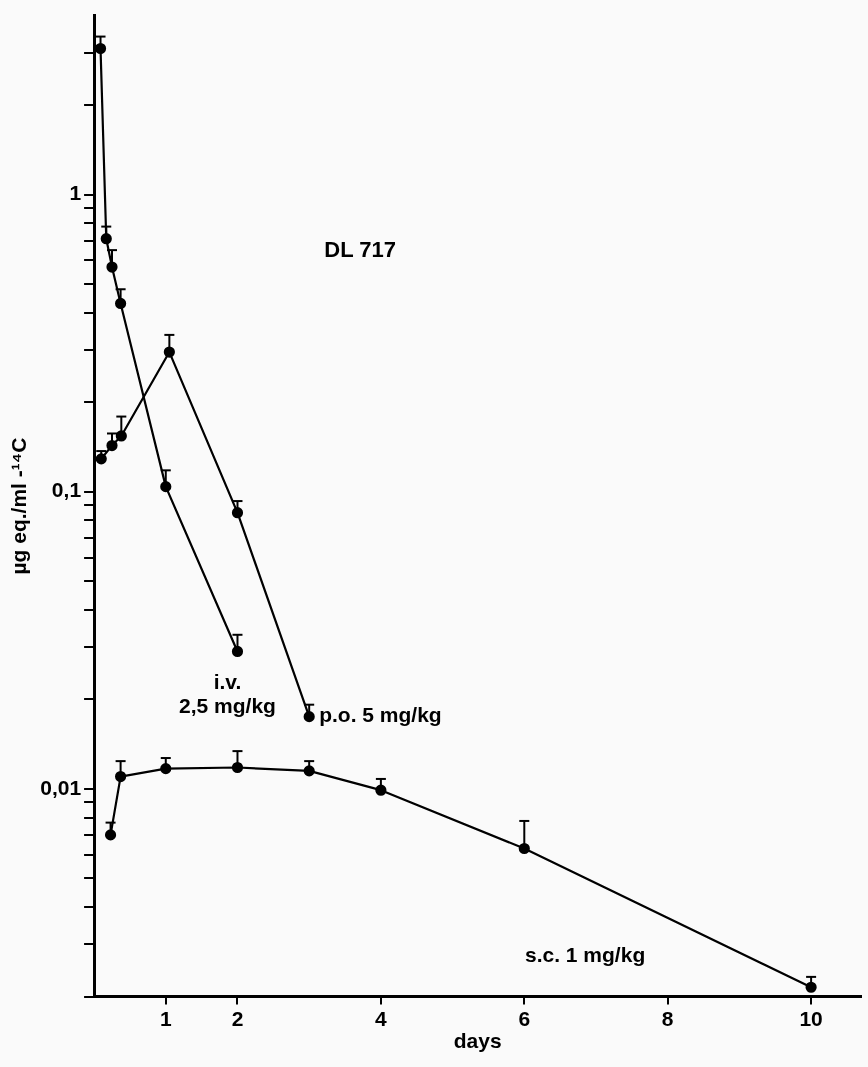 The image size is (868, 1067). Describe the element at coordinates (667, 1018) in the screenshot. I see `x-tick-label: 8` at that location.